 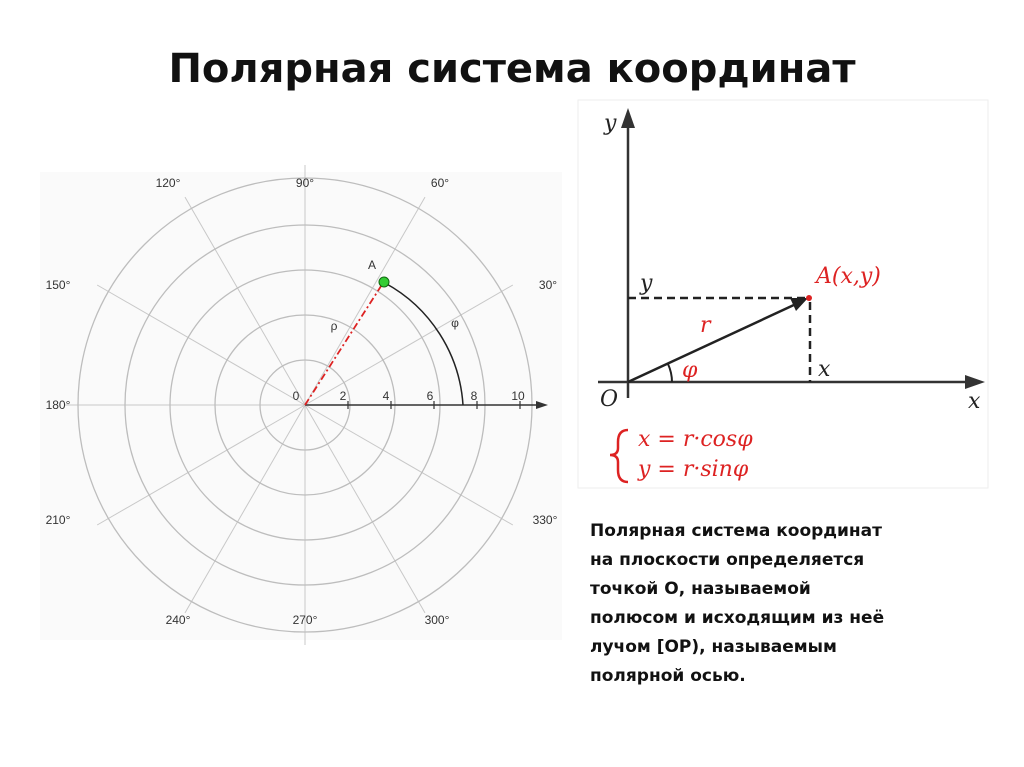 What do you see at coordinates (548, 285) in the screenshot?
I see `angle-label: 30°` at bounding box center [548, 285].